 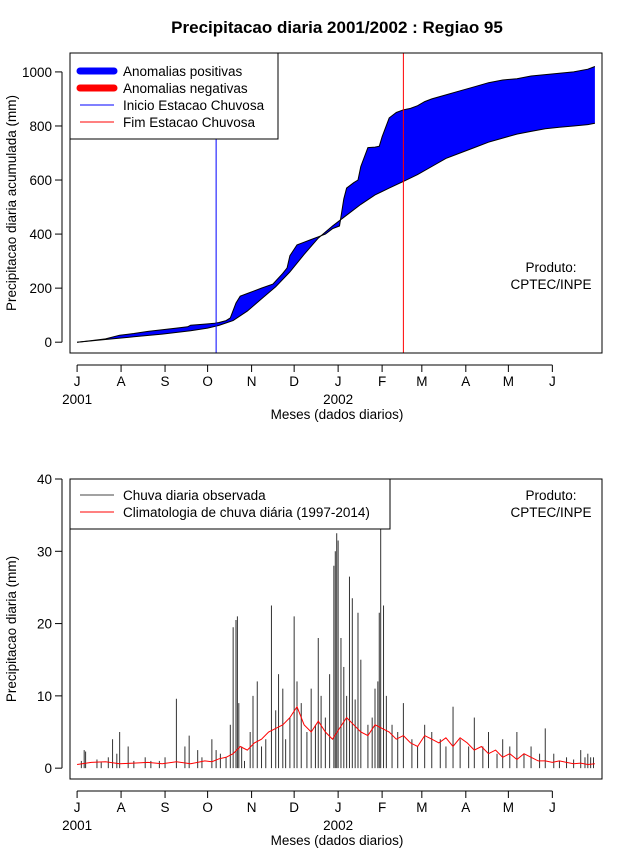 What do you see at coordinates (194, 495) in the screenshot?
I see `legend-observed-label: Chuva diaria observada` at bounding box center [194, 495].